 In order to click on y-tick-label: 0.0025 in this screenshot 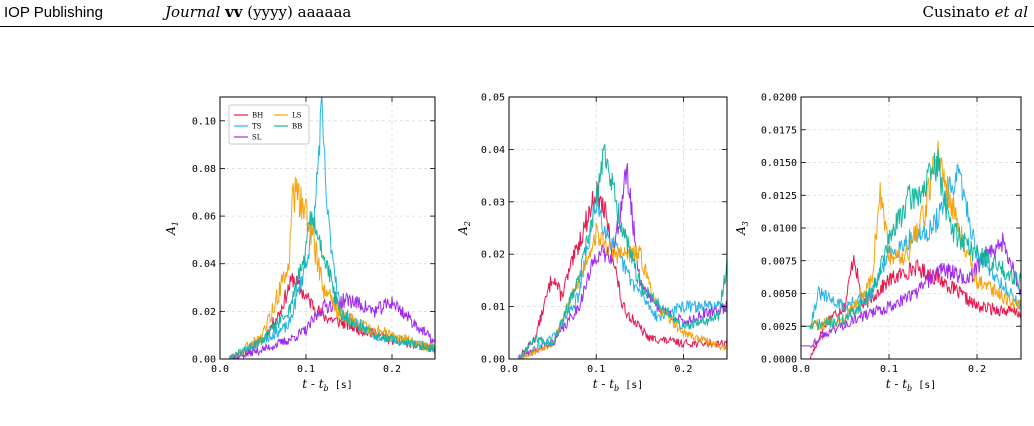, I will do `click(779, 327)`.